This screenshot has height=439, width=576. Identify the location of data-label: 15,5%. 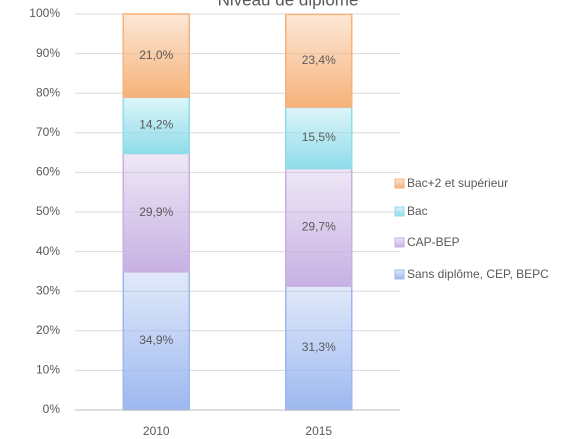
(319, 137).